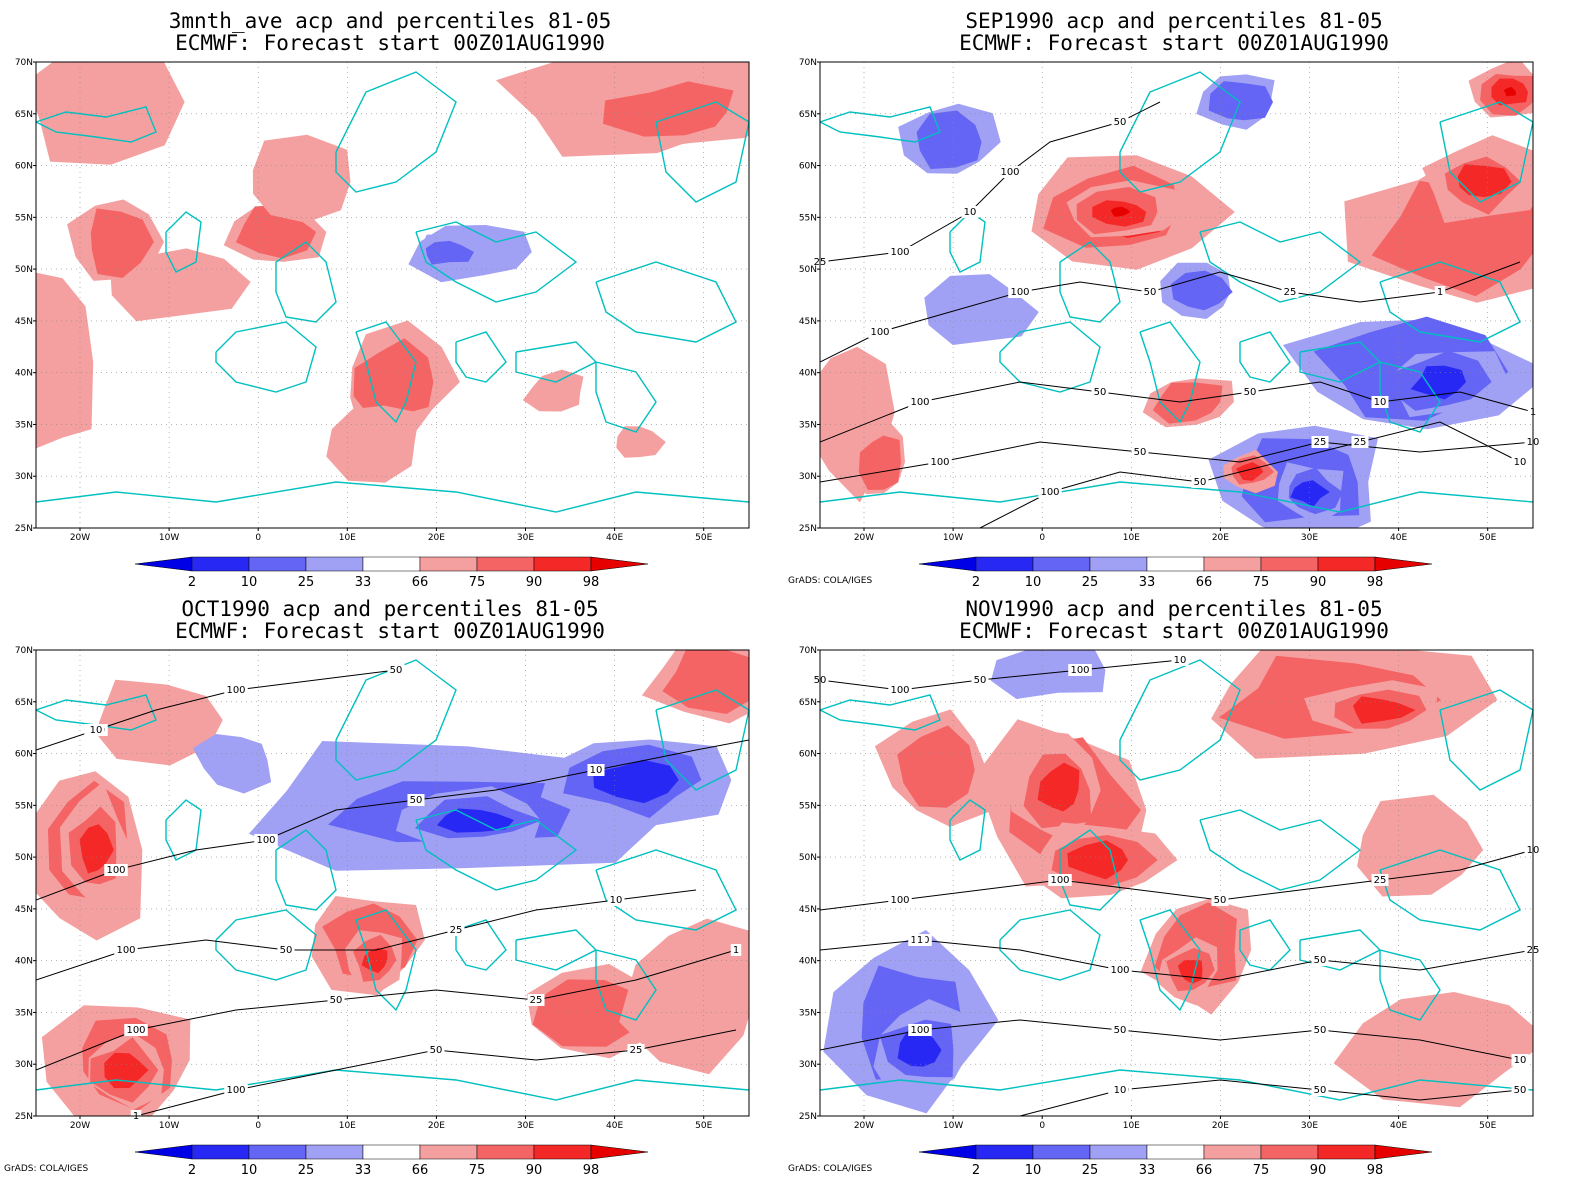 The image size is (1596, 1196). Describe the element at coordinates (391, 573) in the screenshot. I see `colorbar: 2 10 25 33 66 75 90 98` at that location.